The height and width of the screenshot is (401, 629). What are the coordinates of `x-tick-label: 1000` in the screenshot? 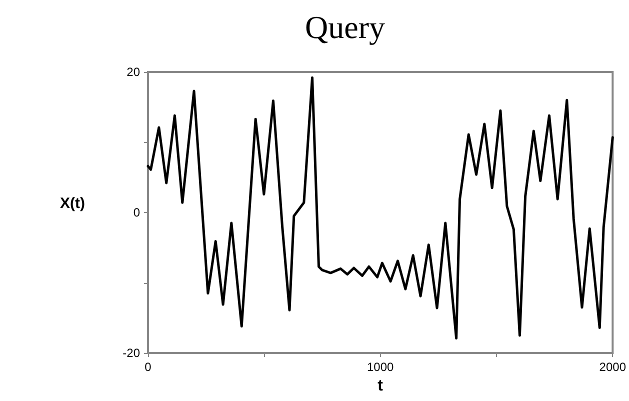 It's located at (380, 367).